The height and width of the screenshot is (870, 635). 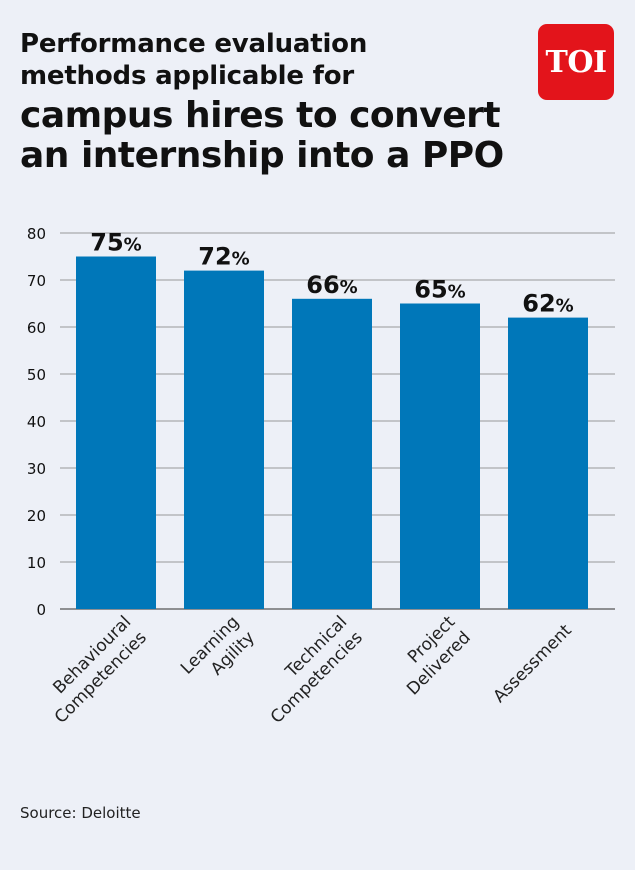 I want to click on data-label: 72%, so click(x=223, y=257).